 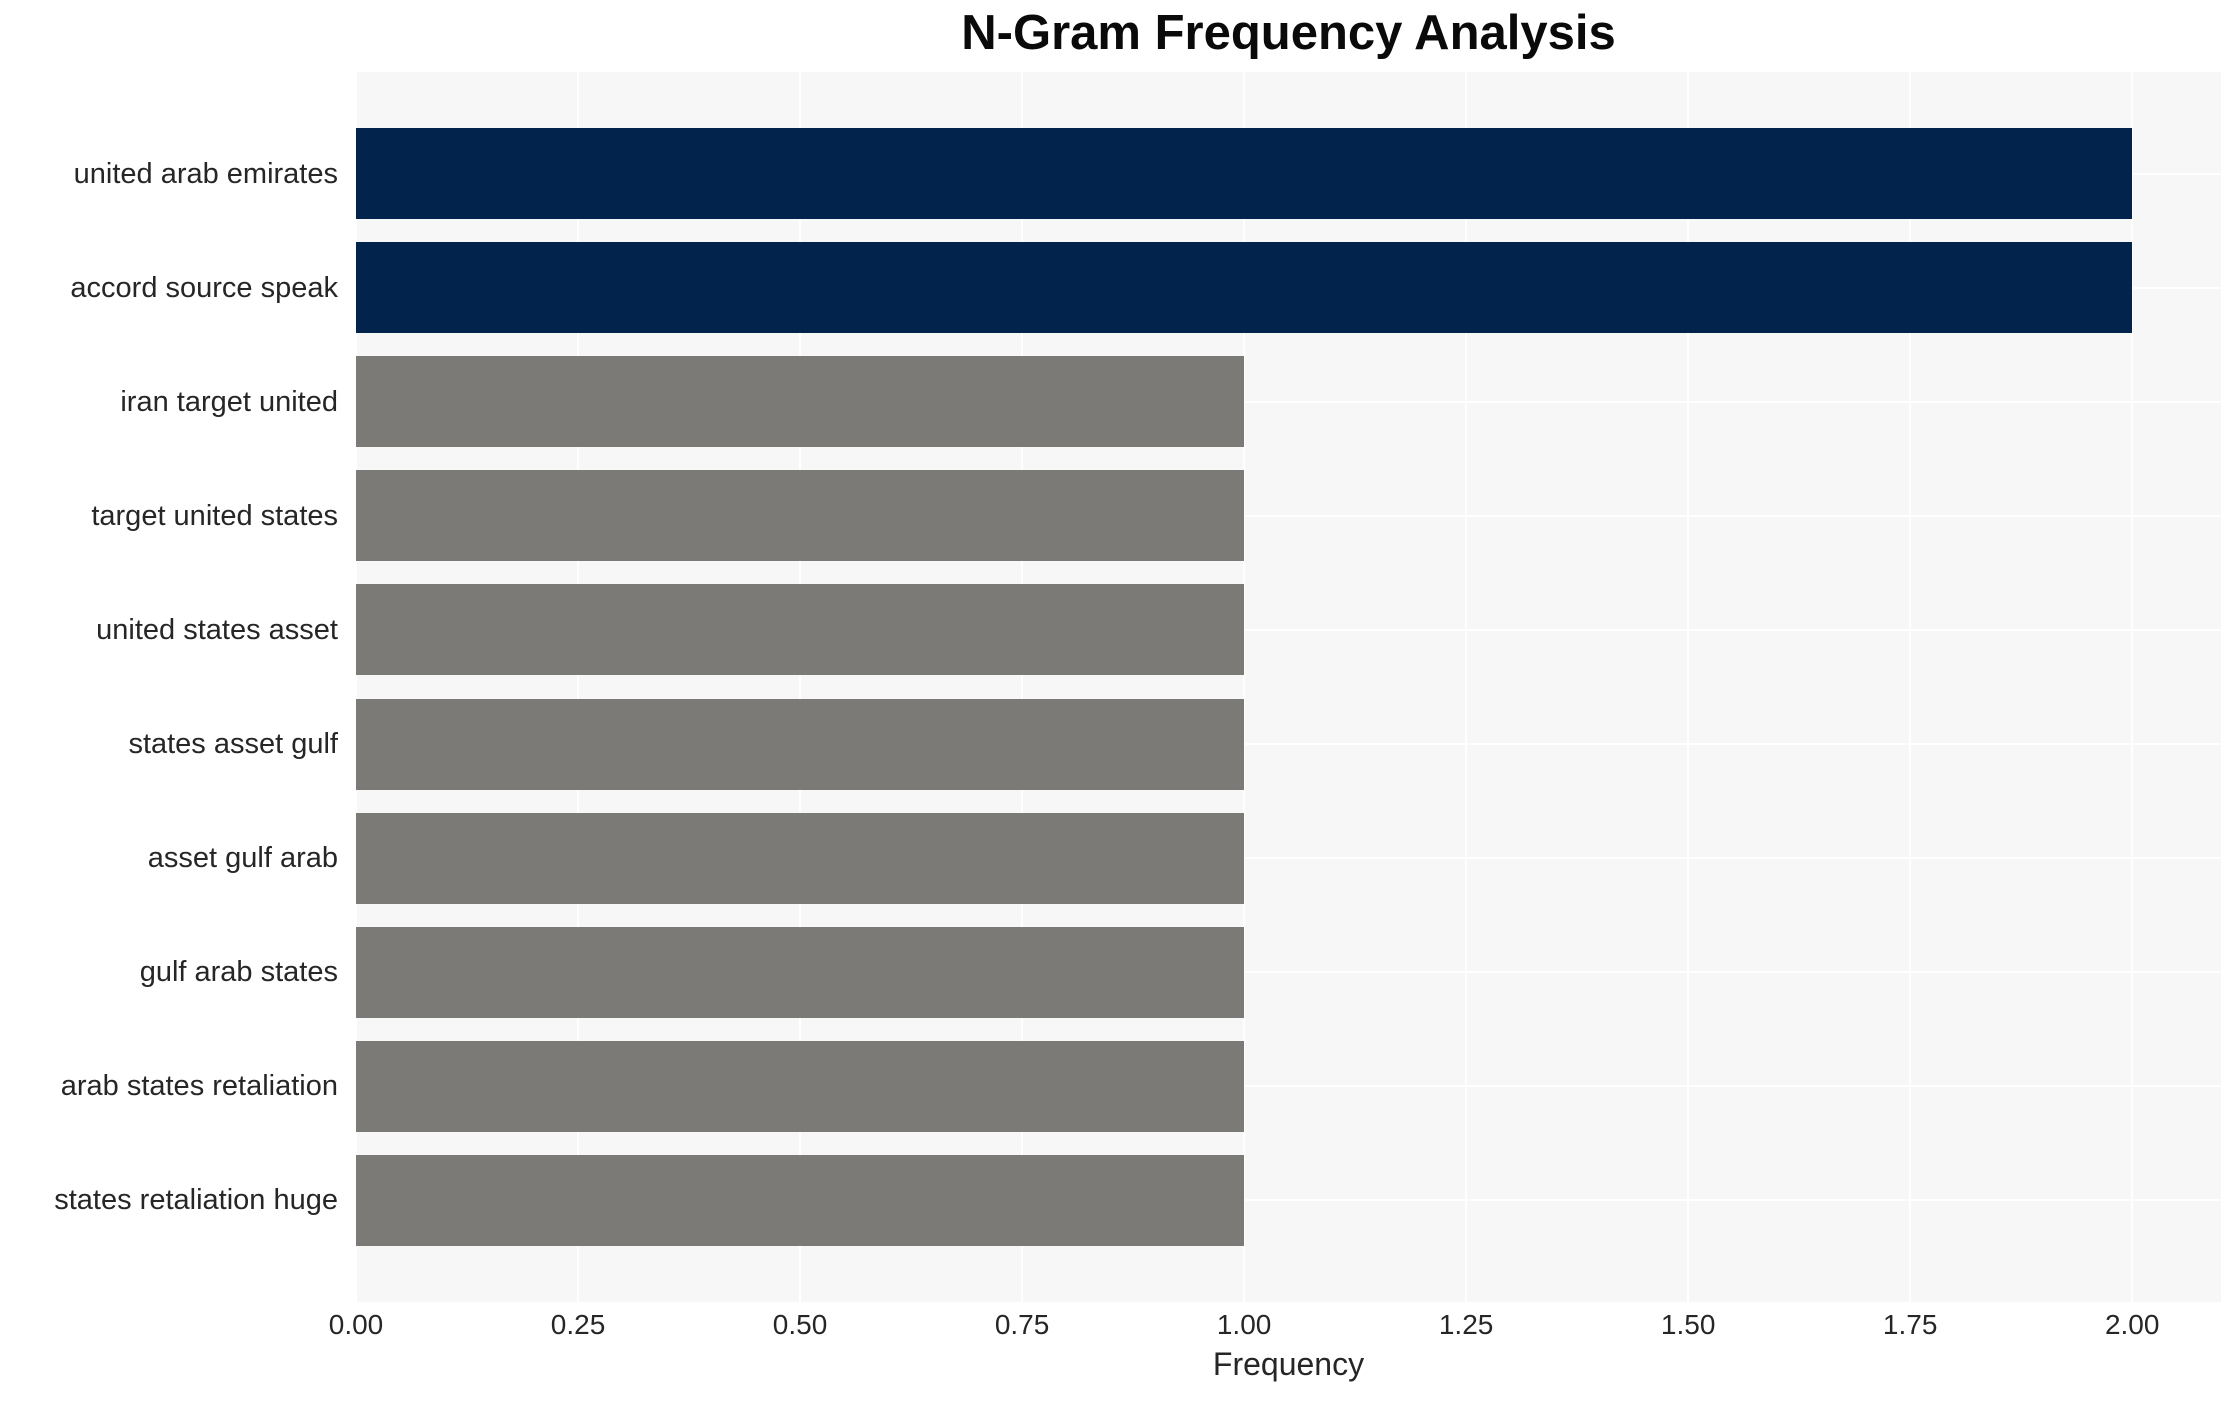 What do you see at coordinates (242, 858) in the screenshot?
I see `y-axis-label: asset gulf arab` at bounding box center [242, 858].